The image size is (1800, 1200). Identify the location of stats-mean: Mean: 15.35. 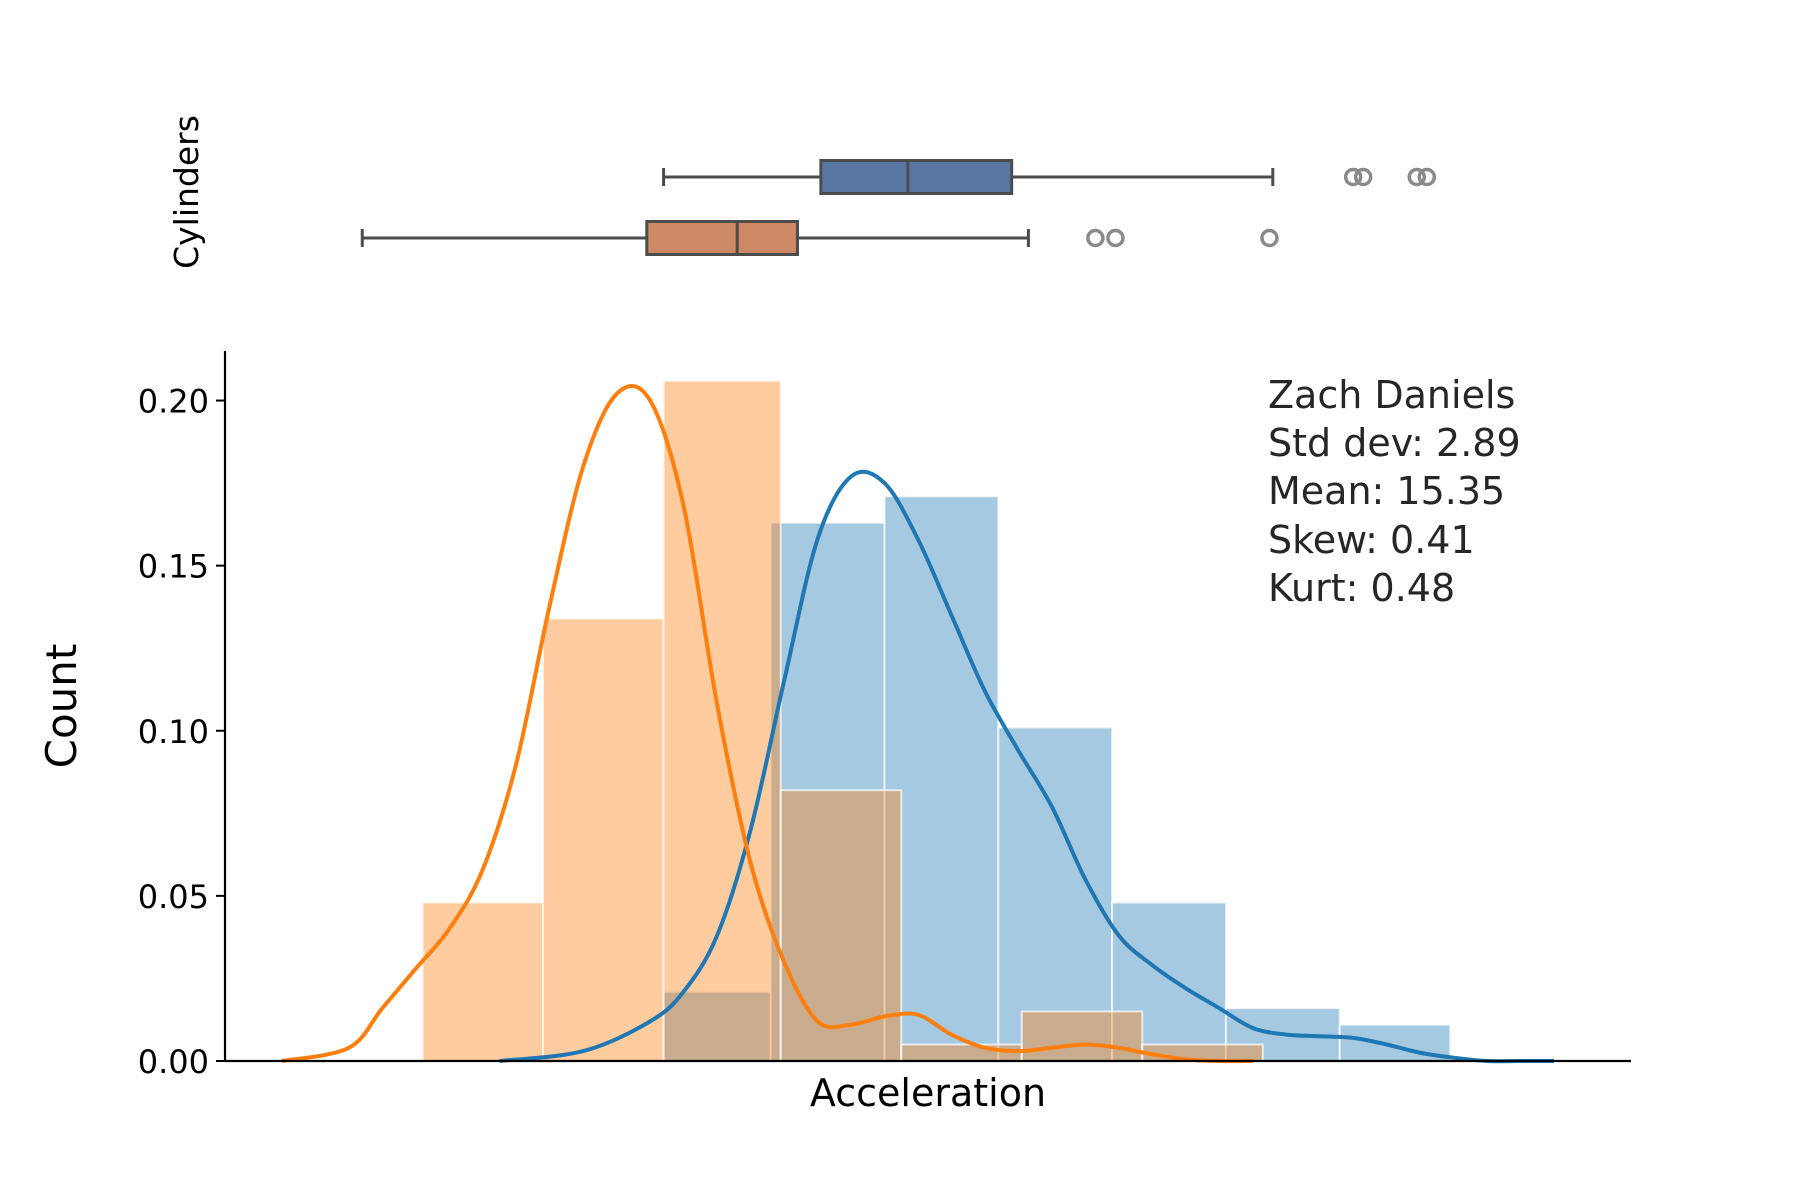
(1386, 491).